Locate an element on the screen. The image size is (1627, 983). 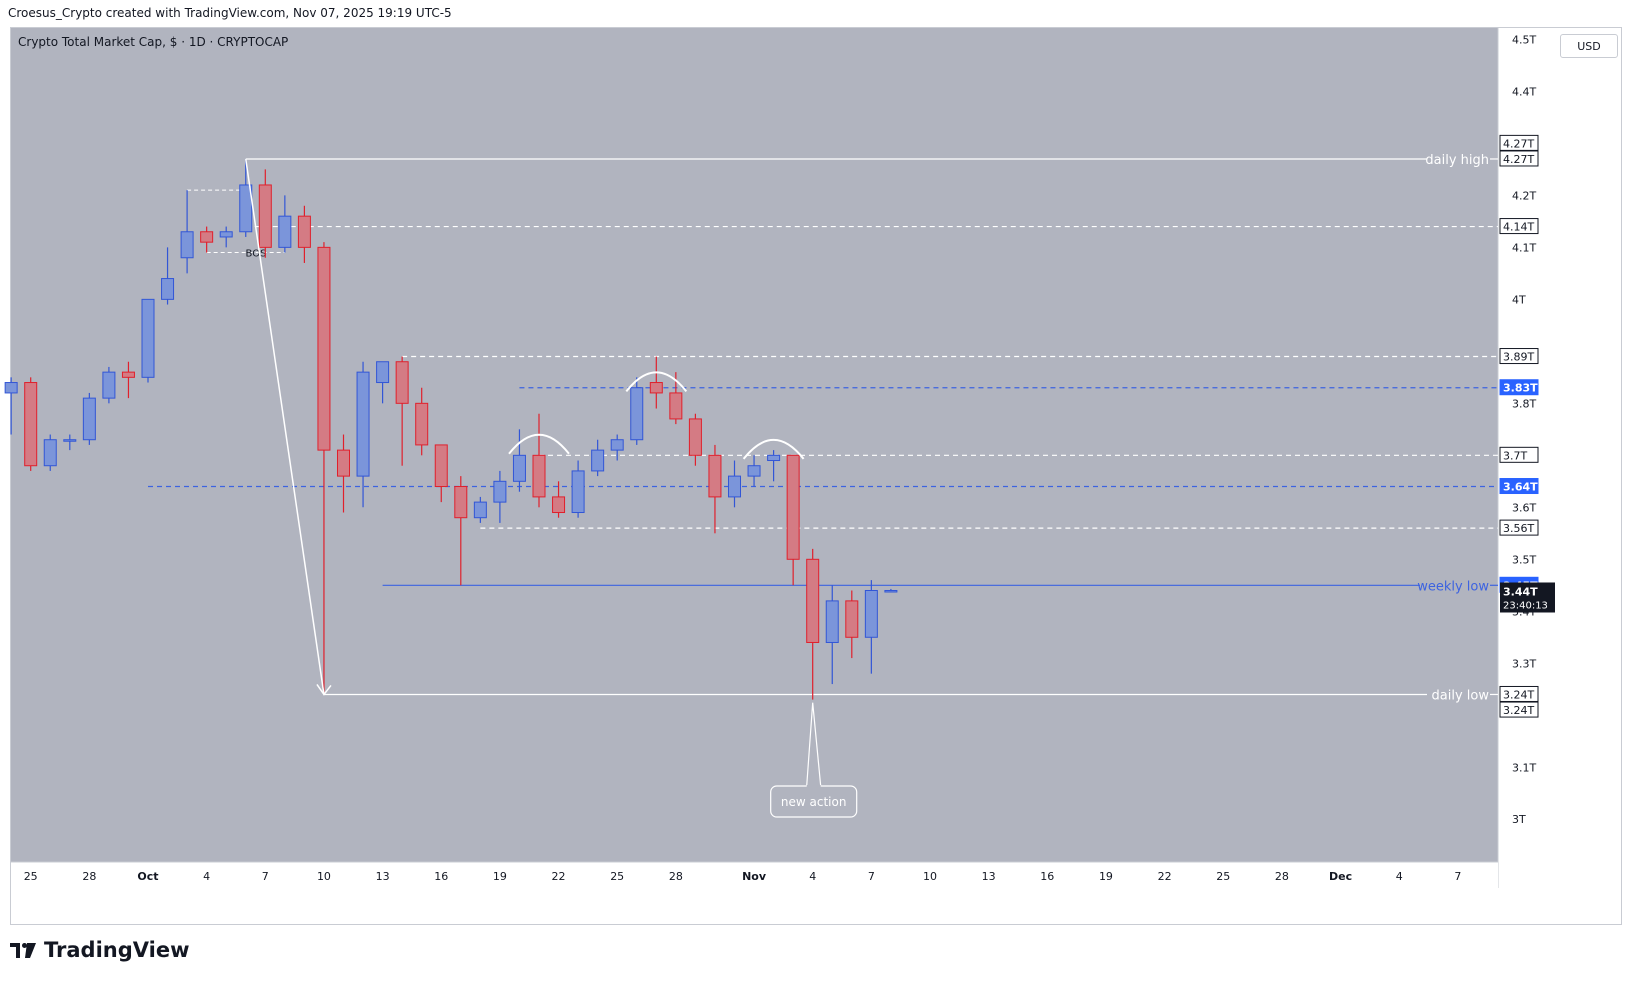
tradingview-logo-icon is located at coordinates (23, 950).